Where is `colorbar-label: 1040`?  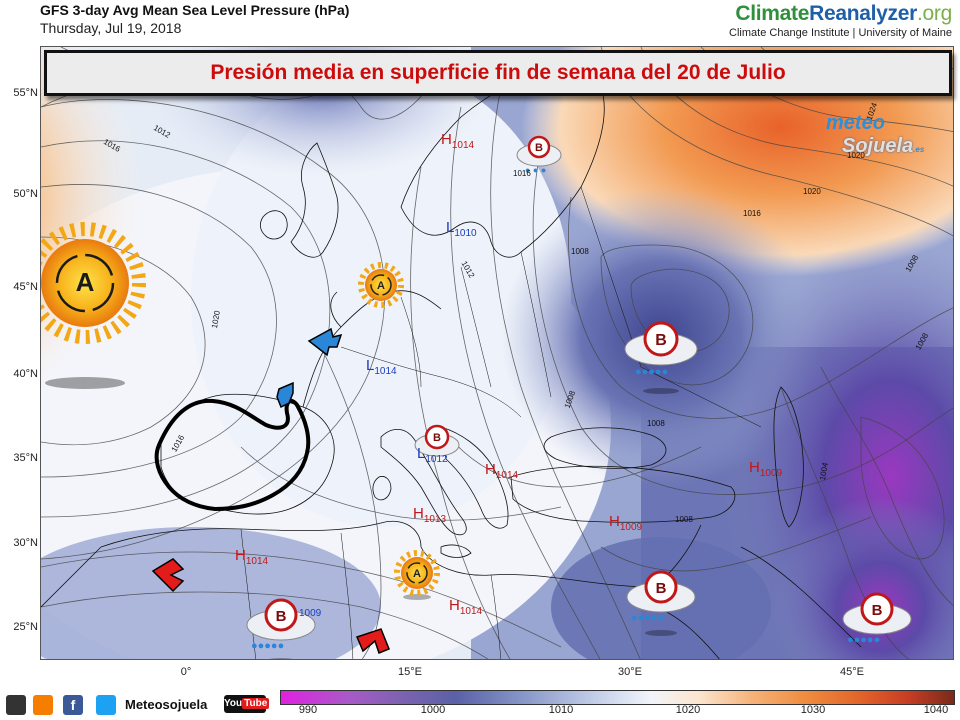 colorbar-label: 1040 is located at coordinates (936, 710).